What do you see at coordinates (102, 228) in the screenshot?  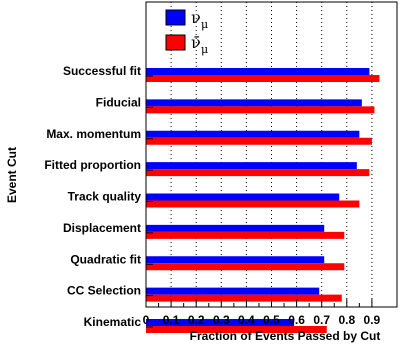 I see `category-label-5: Displacement` at bounding box center [102, 228].